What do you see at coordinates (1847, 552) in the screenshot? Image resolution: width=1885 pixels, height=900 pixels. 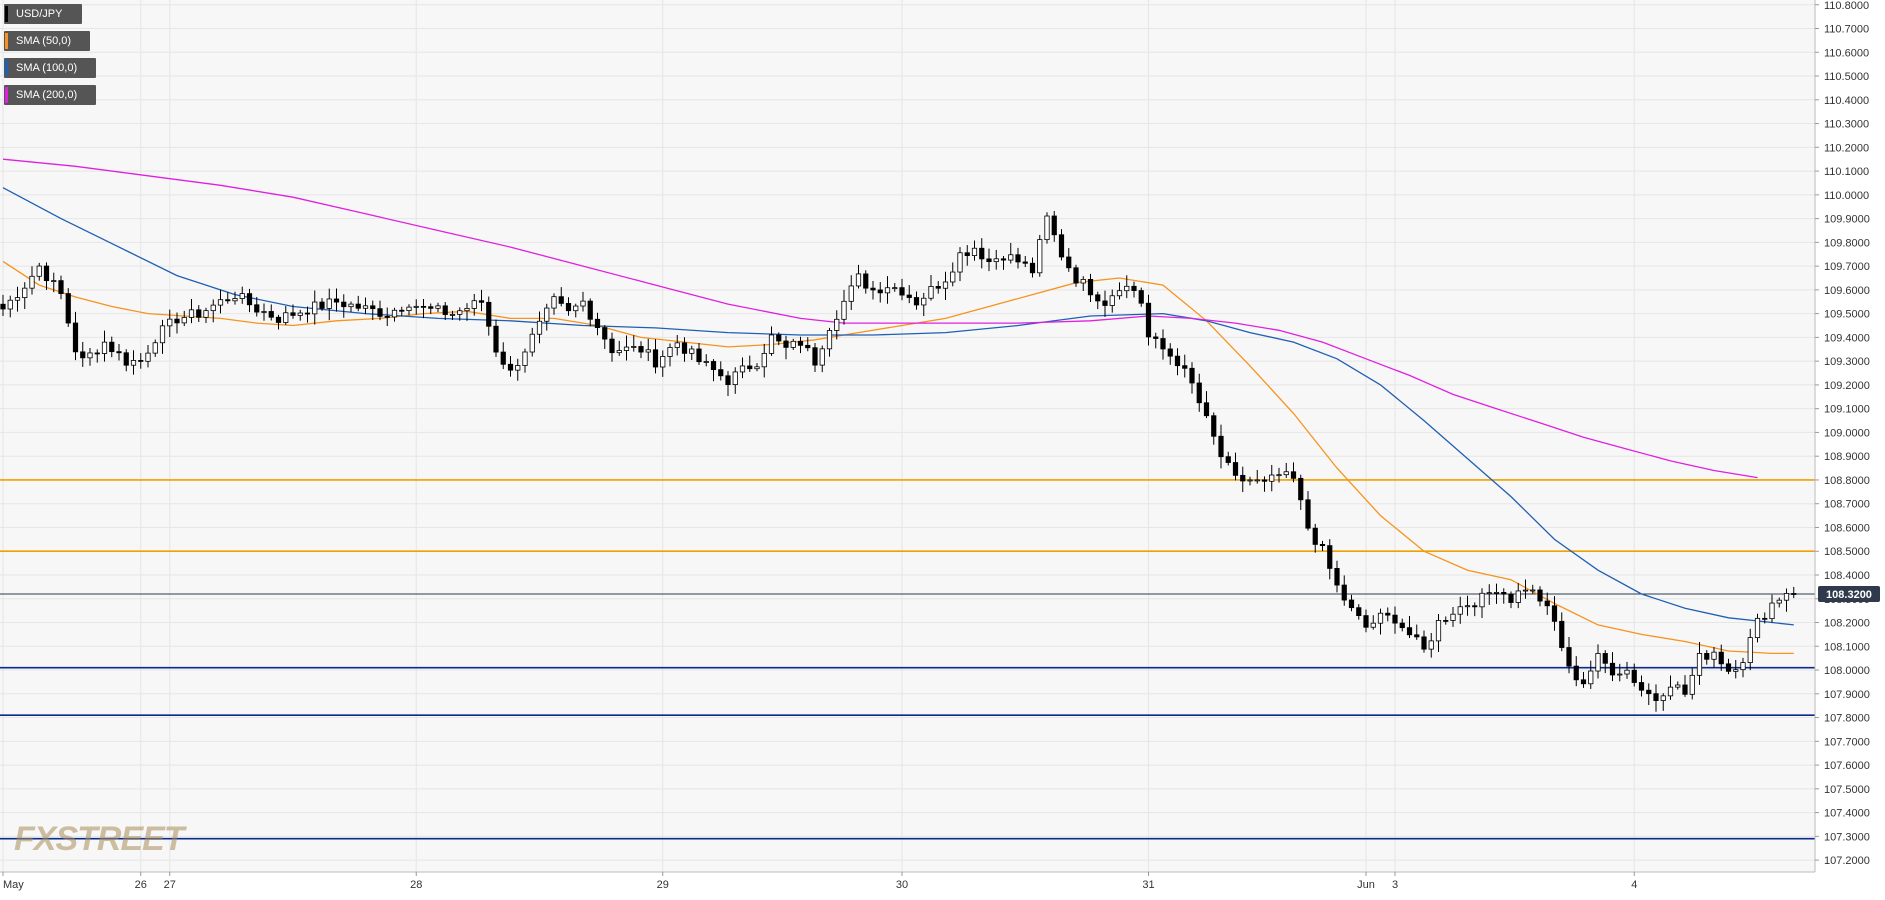 I see `y-tick-label: 108.5000` at bounding box center [1847, 552].